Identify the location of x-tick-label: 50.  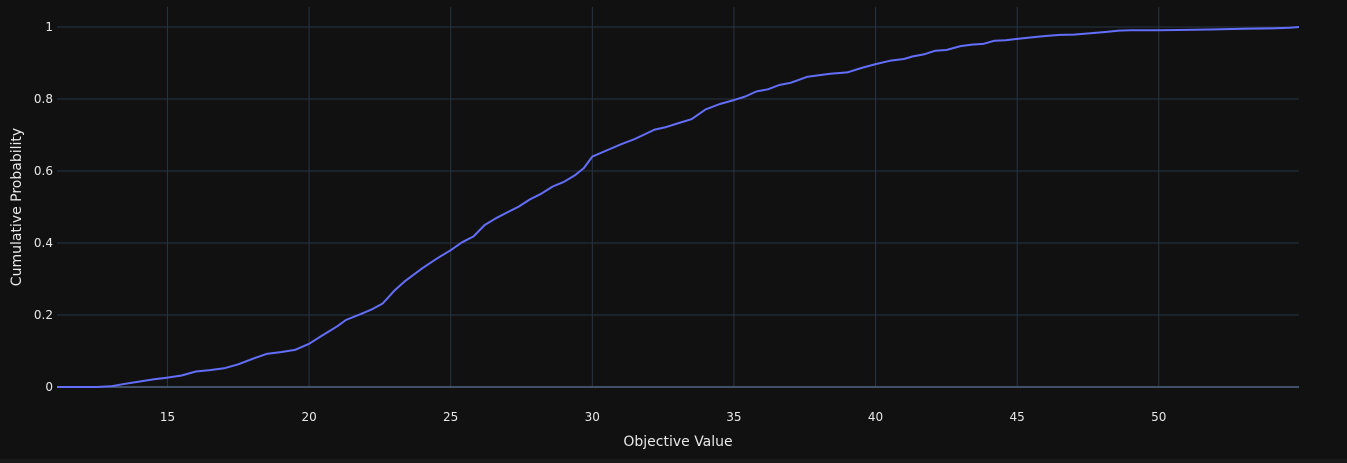
(1158, 417).